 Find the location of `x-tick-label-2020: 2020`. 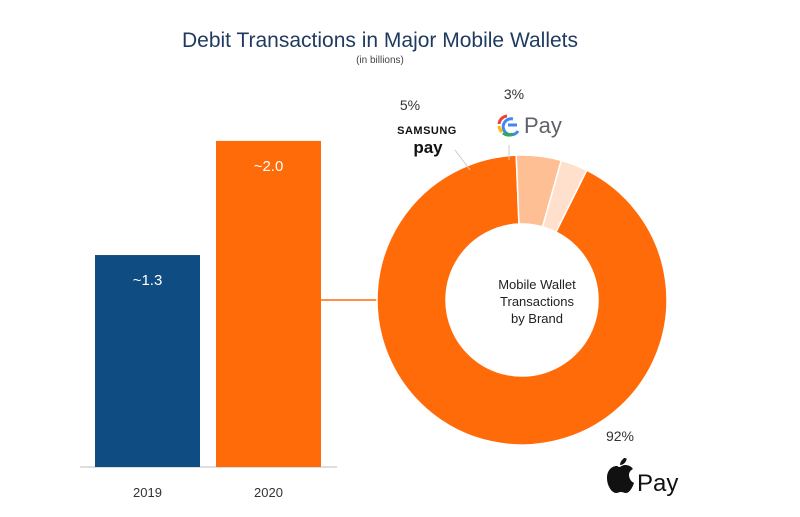

x-tick-label-2020: 2020 is located at coordinates (268, 492).